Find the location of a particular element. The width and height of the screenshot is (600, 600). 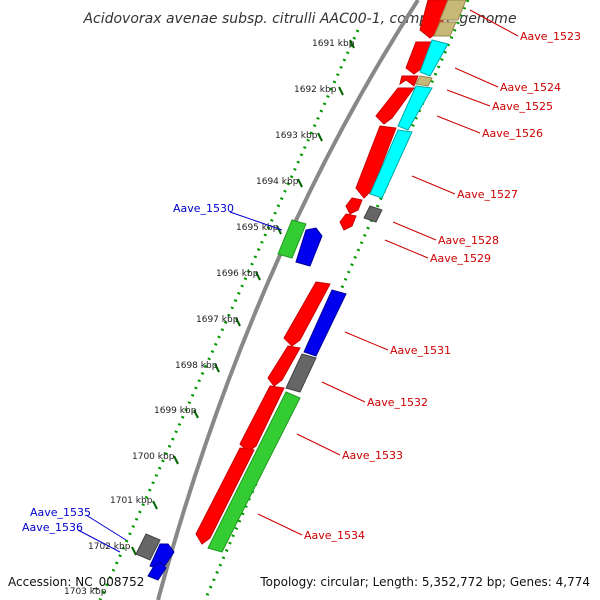

tick-label: 1698 kbp is located at coordinates (196, 366).